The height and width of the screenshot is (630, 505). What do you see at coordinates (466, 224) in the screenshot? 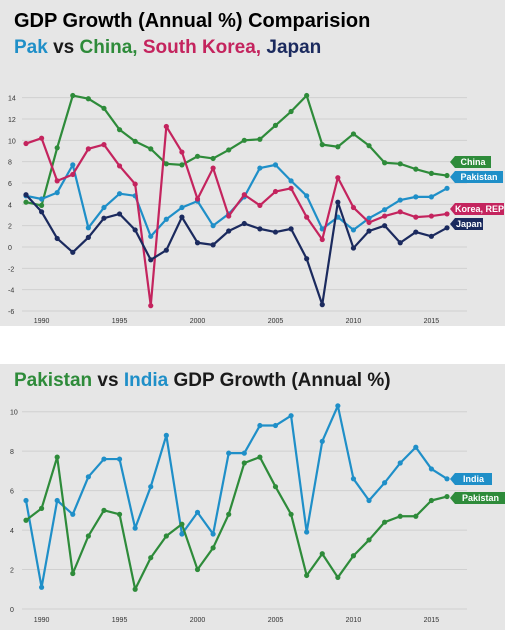
I see `series-tag-japan` at bounding box center [466, 224].